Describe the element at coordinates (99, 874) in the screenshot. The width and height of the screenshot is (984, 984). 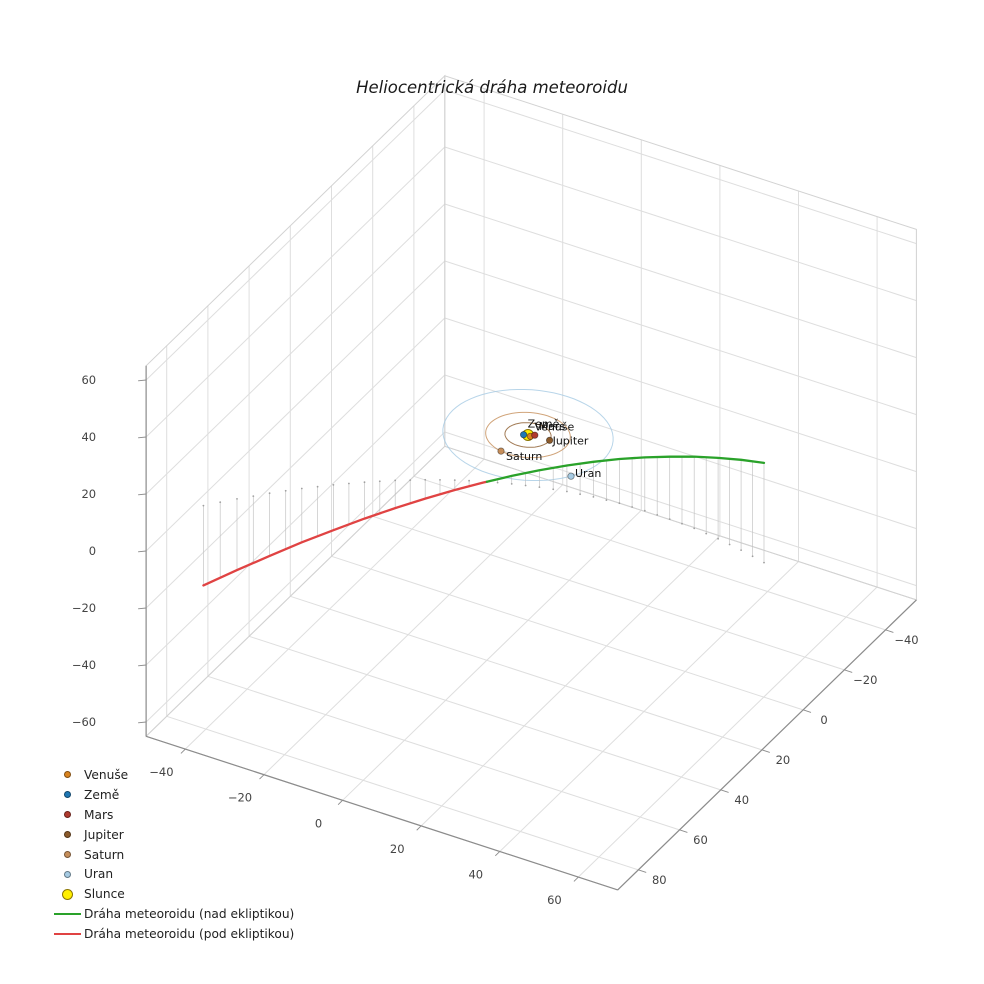
I see `legend-item-label: Uran` at that location.